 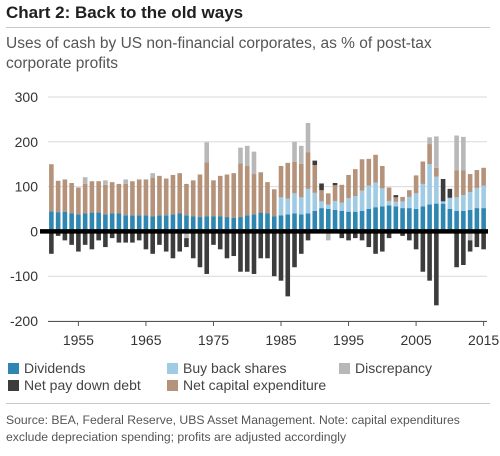 I want to click on legend-swatch-net-pay-down-debt, so click(x=13, y=385).